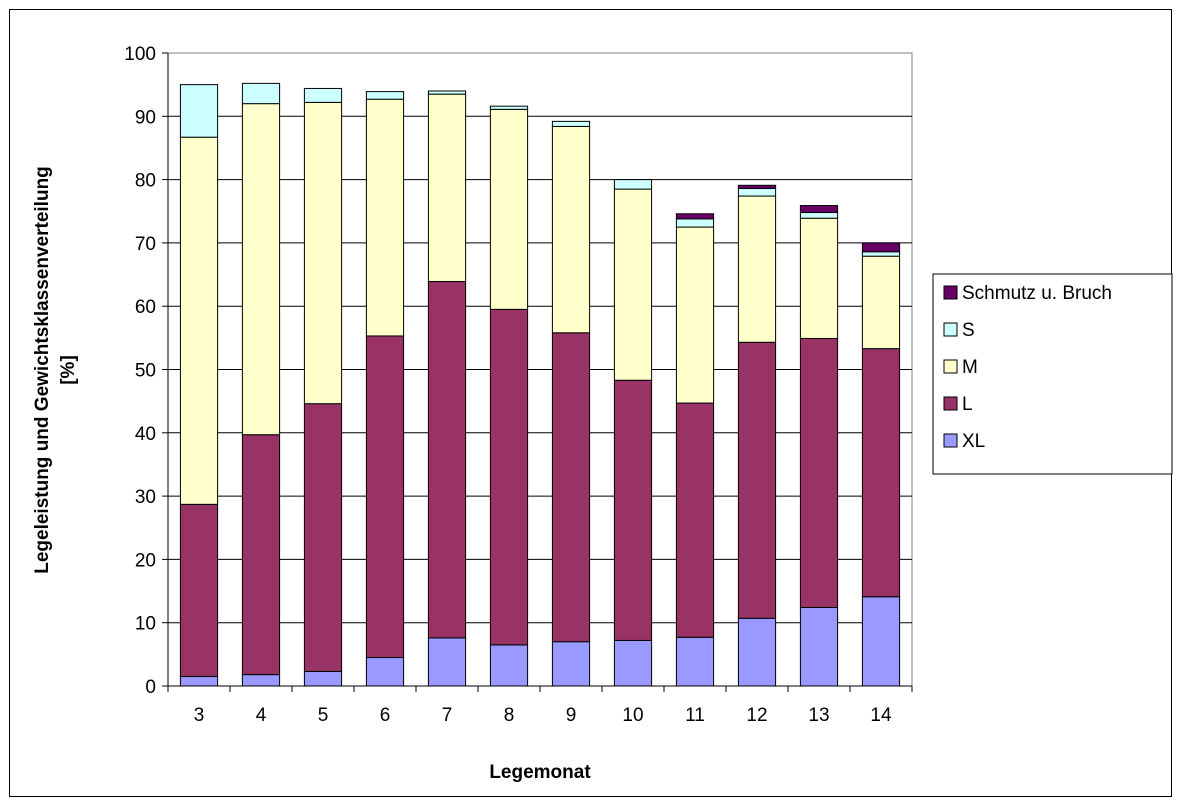 Image resolution: width=1182 pixels, height=807 pixels. Describe the element at coordinates (145, 307) in the screenshot. I see `y-tick-label: 60` at that location.